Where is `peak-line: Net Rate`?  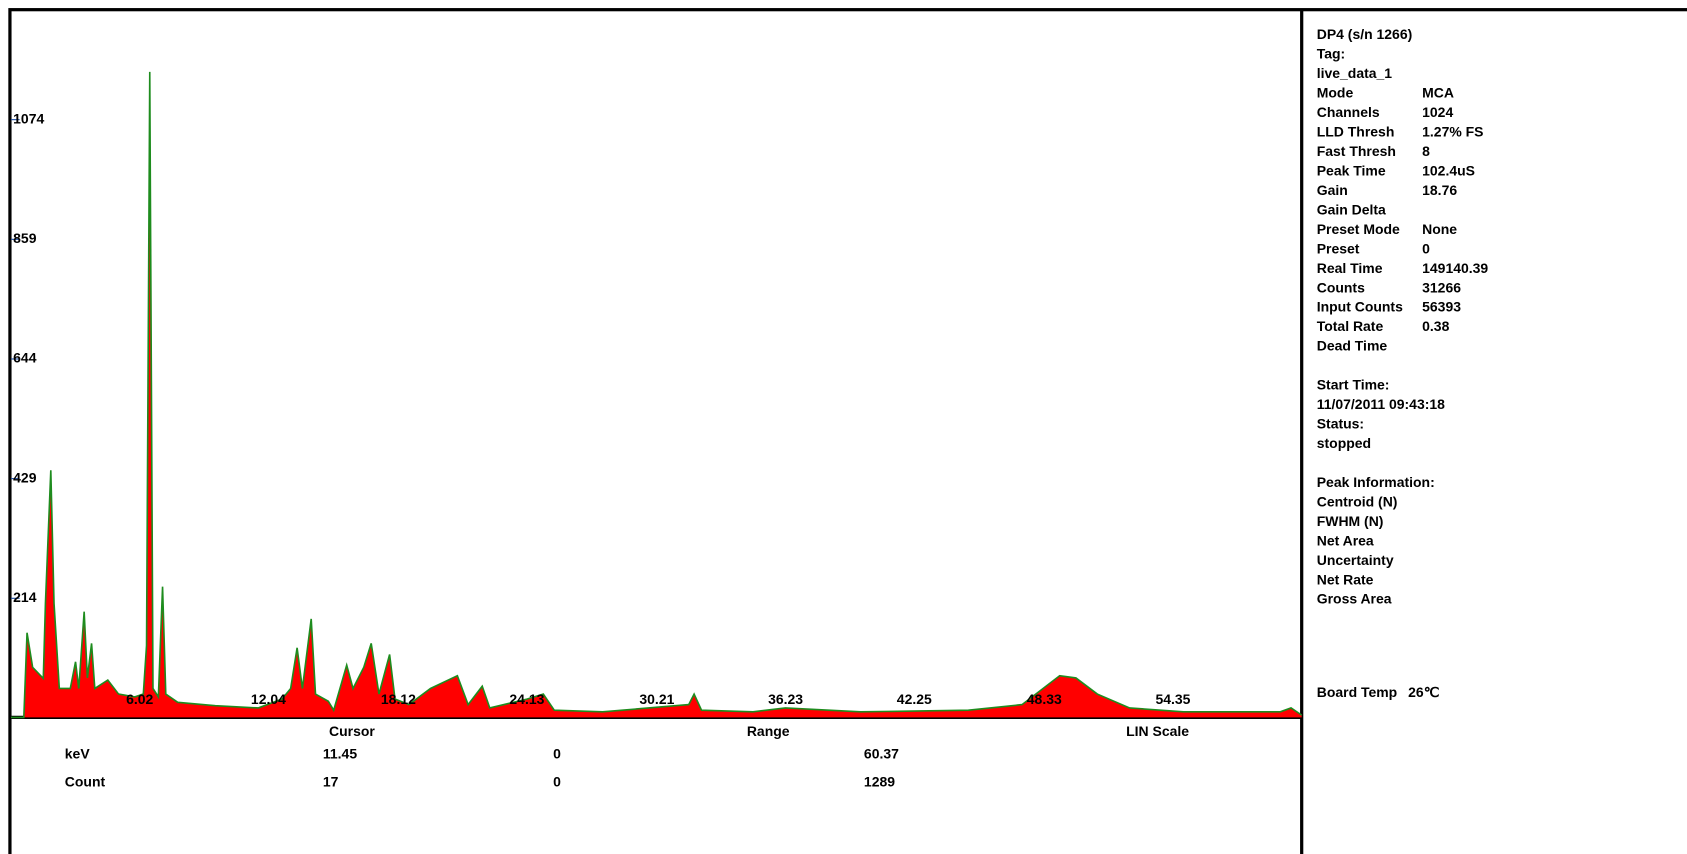 peak-line: Net Rate is located at coordinates (1345, 579).